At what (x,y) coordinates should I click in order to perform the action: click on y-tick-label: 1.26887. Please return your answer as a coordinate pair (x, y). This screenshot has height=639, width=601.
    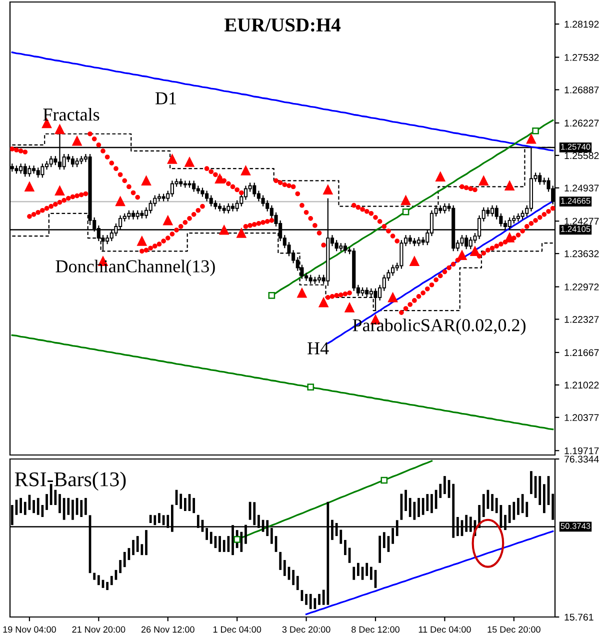
    Looking at the image, I should click on (581, 90).